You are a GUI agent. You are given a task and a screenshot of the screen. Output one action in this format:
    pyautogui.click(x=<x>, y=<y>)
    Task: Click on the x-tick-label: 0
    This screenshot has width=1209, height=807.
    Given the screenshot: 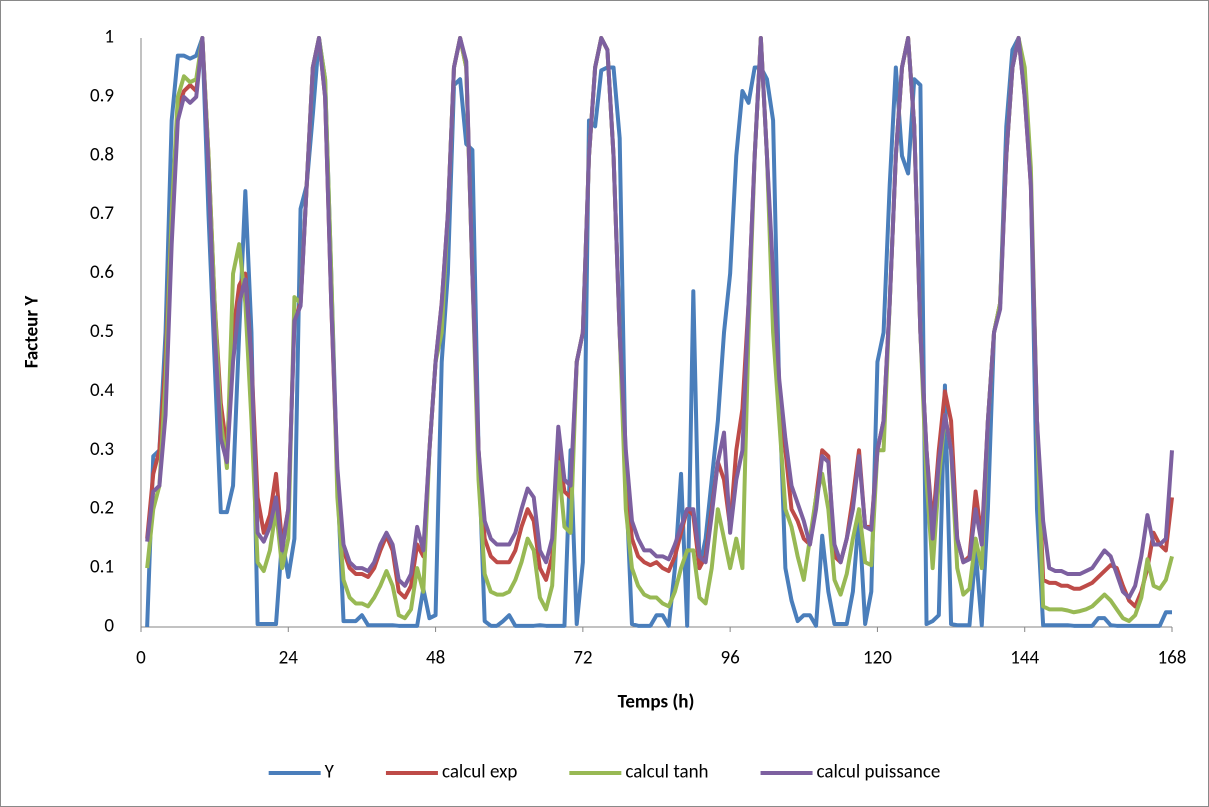 What is the action you would take?
    pyautogui.click(x=141, y=658)
    